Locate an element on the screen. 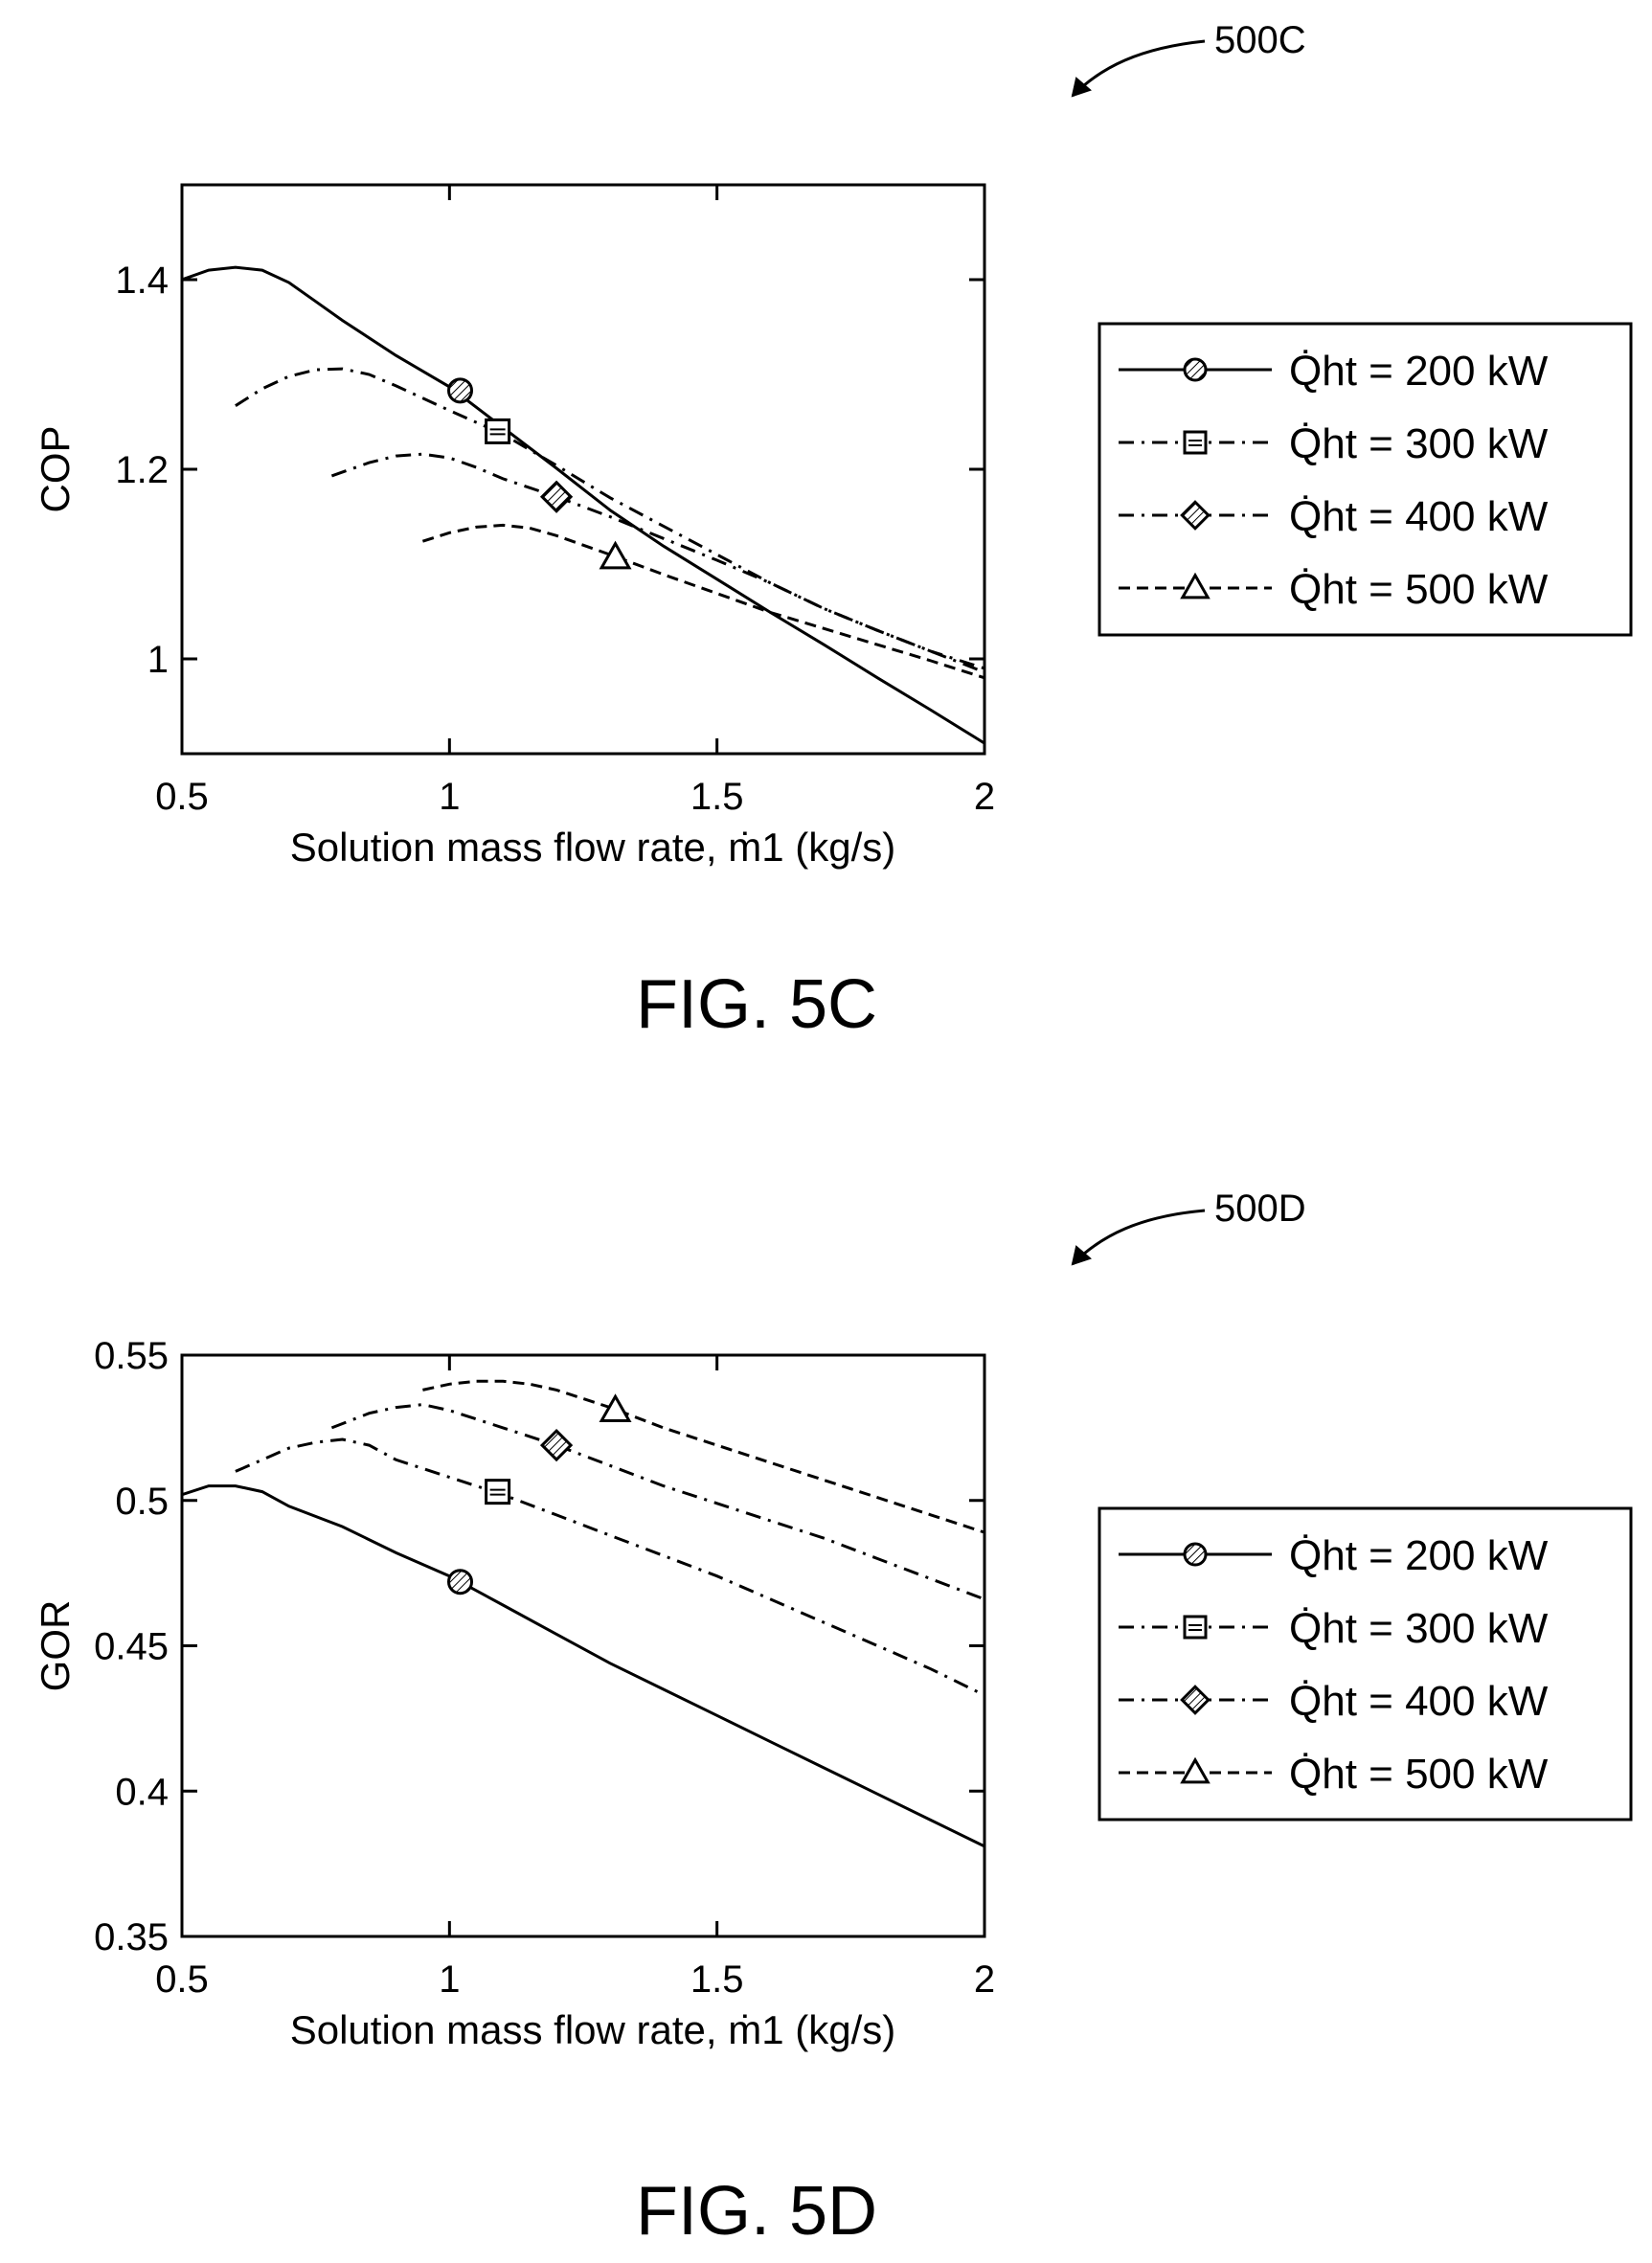 The width and height of the screenshot is (1652, 2263). plot-frame is located at coordinates (583, 1645).